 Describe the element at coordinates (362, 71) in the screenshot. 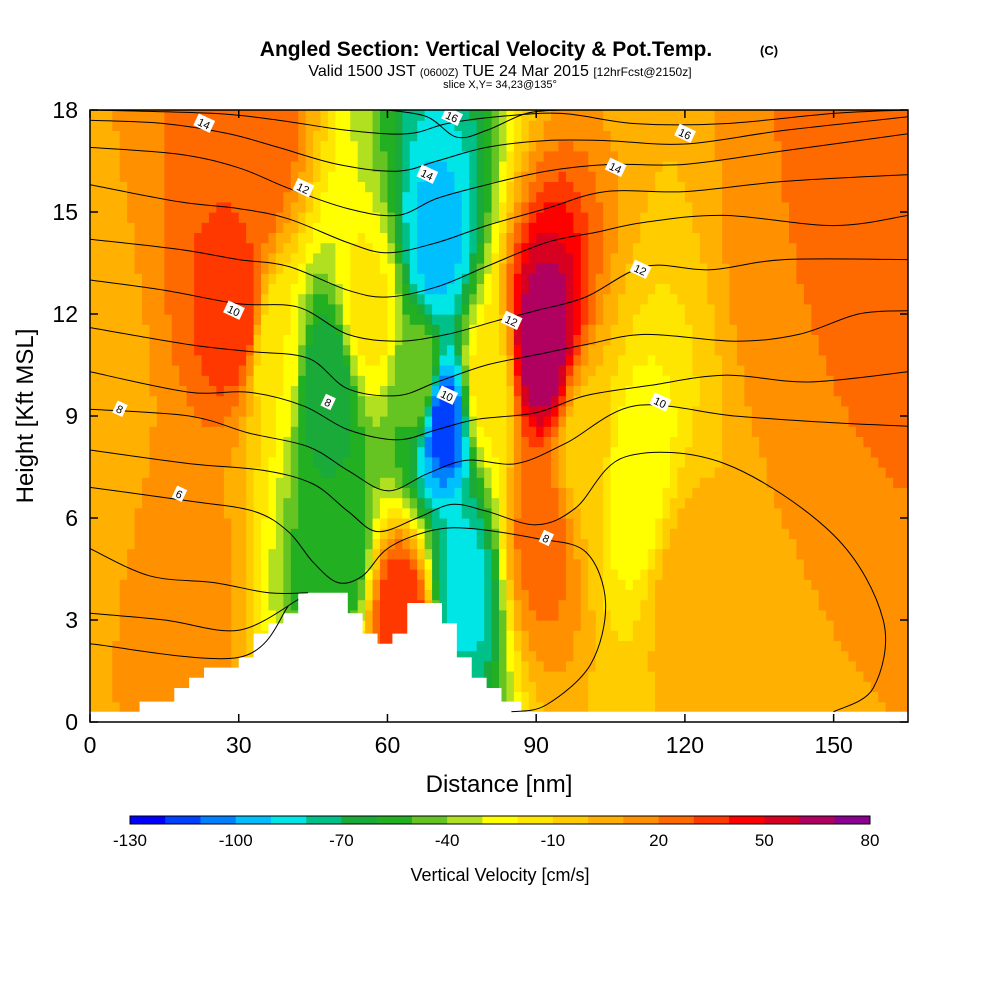

I see `subtitle-valid-time: Valid 1500 JST` at that location.